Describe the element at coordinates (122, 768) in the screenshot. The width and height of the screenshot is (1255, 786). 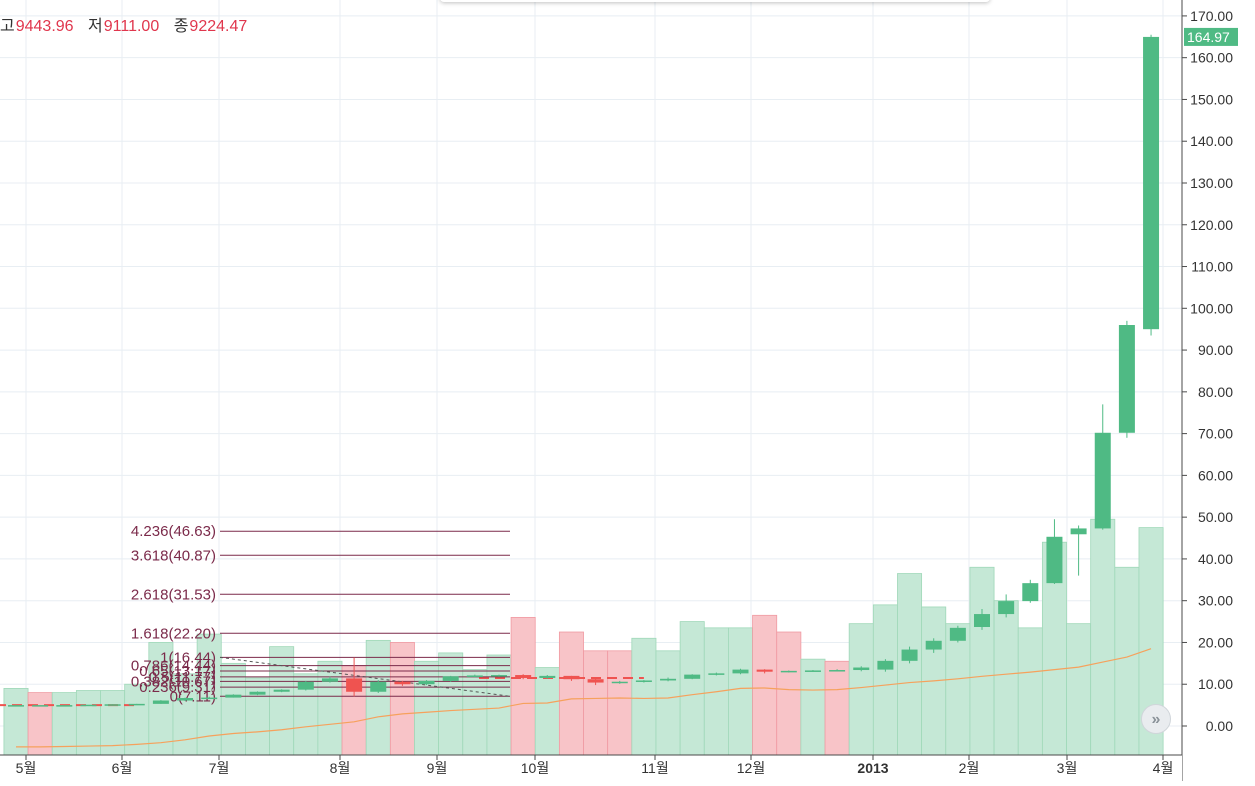
I see `time-axis-label: 6월` at that location.